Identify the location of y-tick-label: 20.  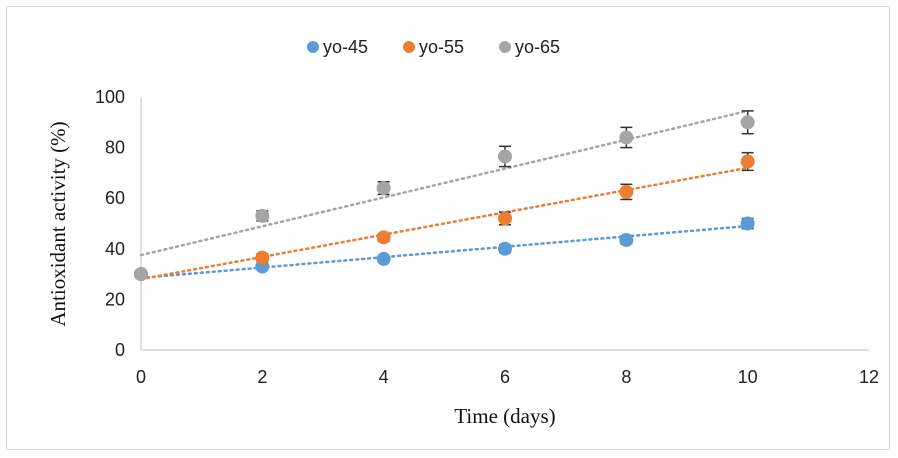
(115, 299).